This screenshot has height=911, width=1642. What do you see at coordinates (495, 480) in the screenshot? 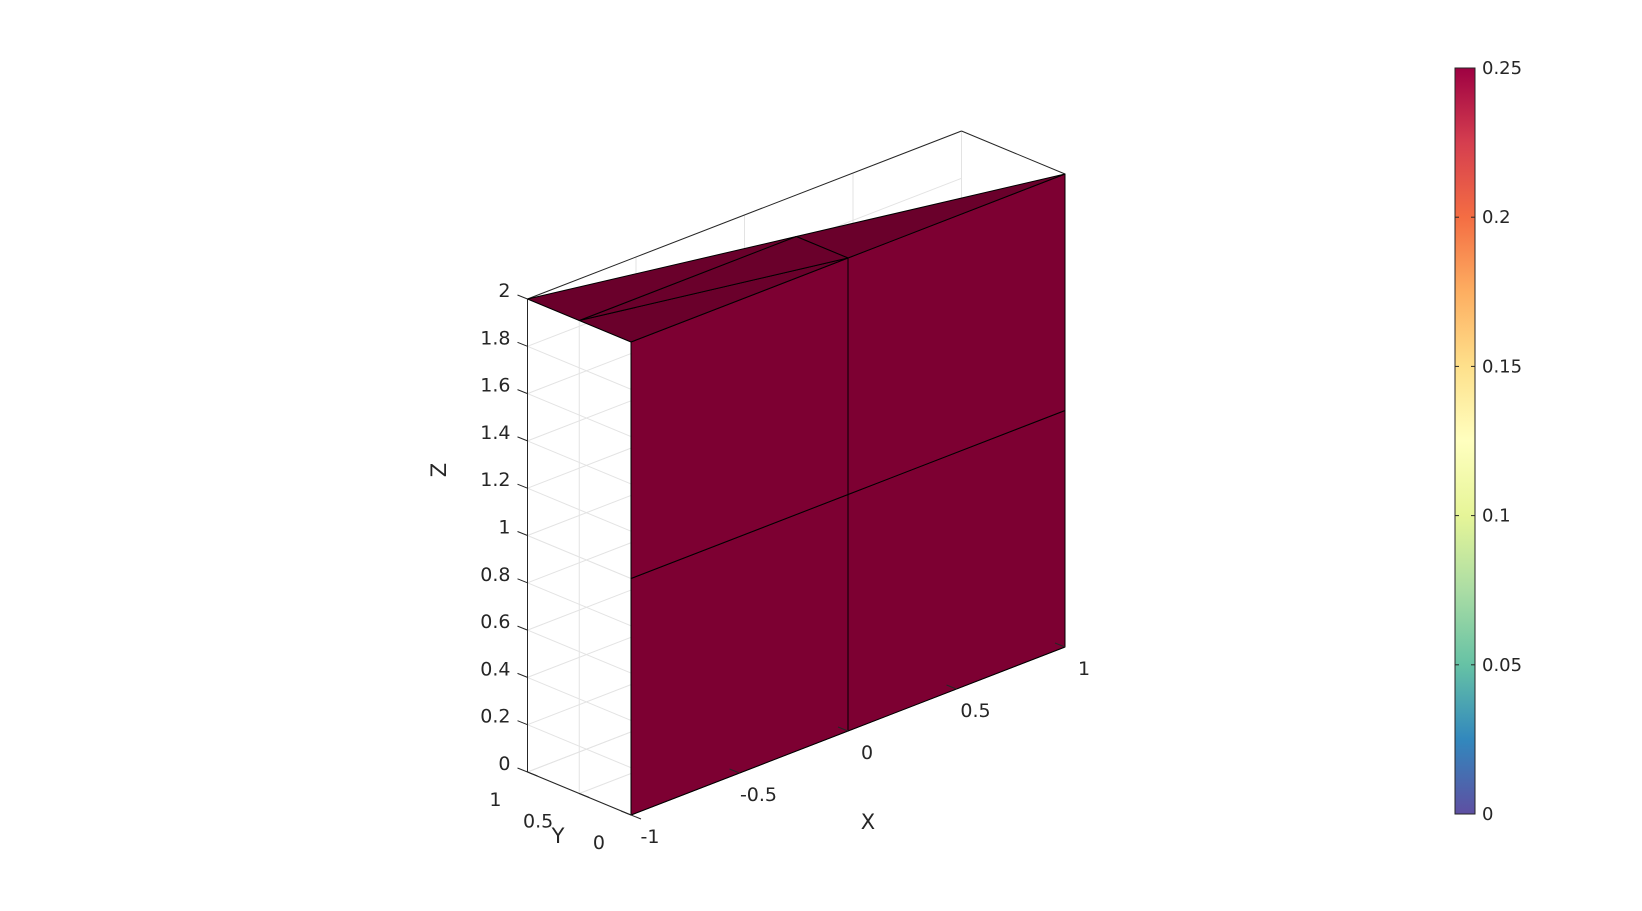
I see `z-tick-label: 1.2` at bounding box center [495, 480].